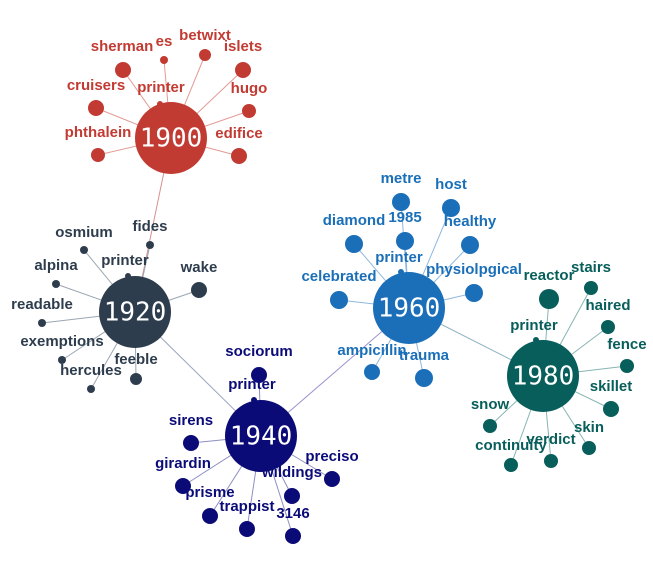 The image size is (653, 578). What do you see at coordinates (42, 304) in the screenshot?
I see `leaf-label: readable` at bounding box center [42, 304].